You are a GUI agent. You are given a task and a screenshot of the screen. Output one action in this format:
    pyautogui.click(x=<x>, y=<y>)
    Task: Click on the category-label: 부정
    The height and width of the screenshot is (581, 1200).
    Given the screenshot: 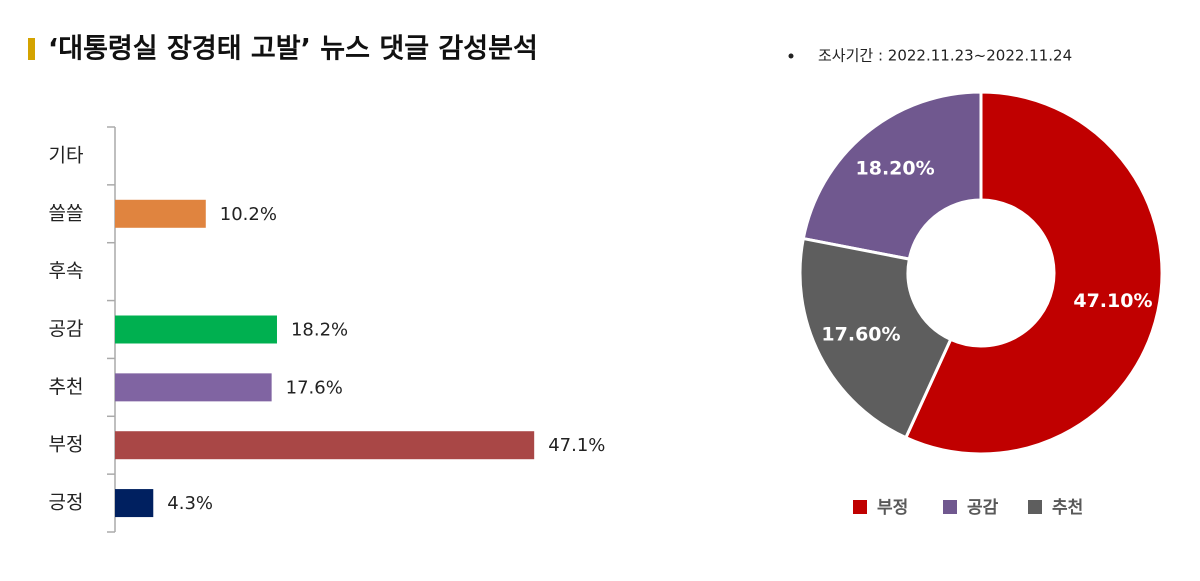 What is the action you would take?
    pyautogui.click(x=66, y=445)
    